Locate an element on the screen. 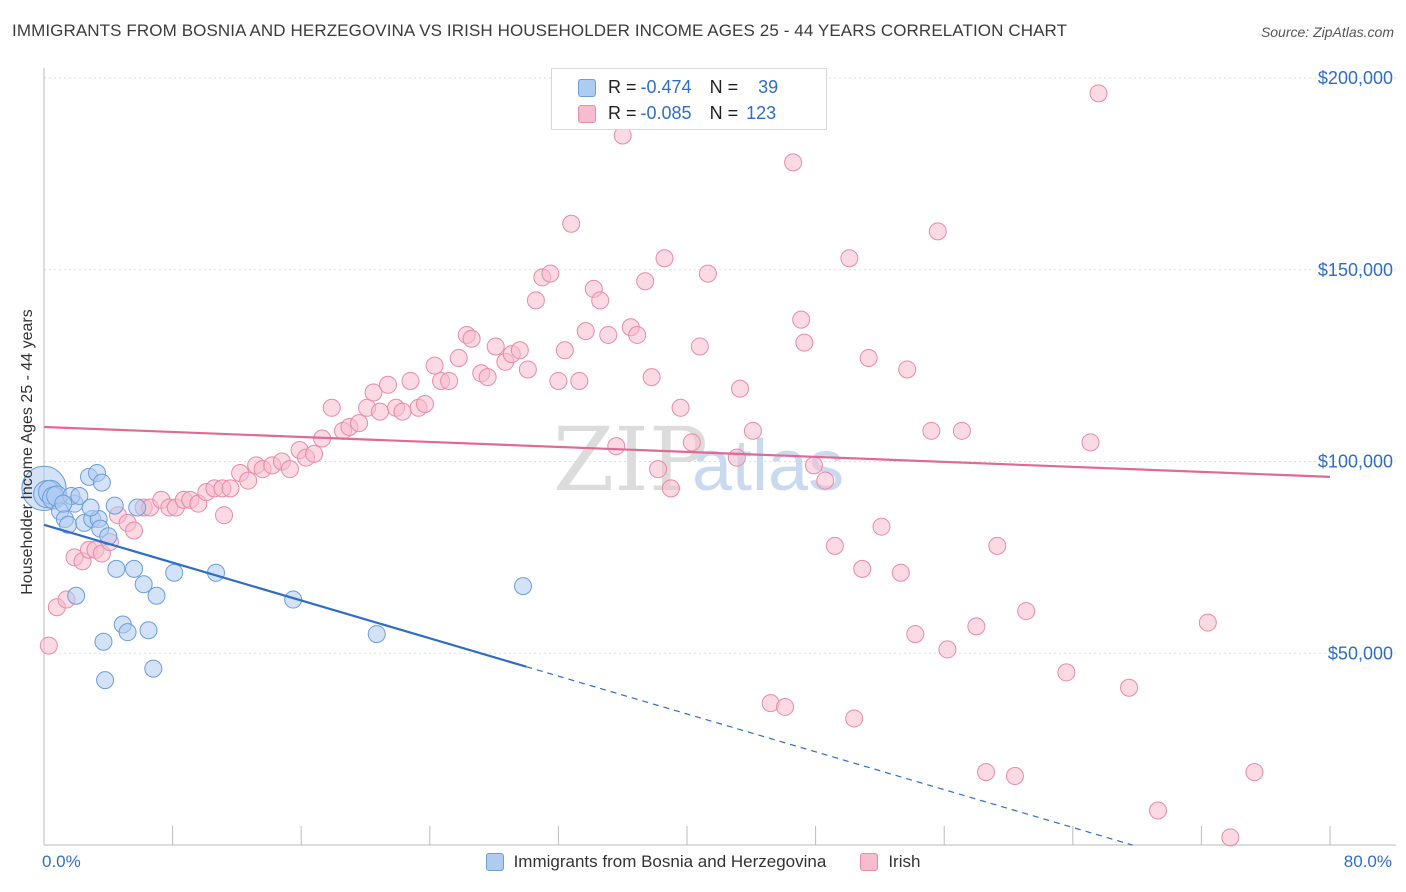 The image size is (1406, 892). x-tick-max: 80.0% is located at coordinates (1367, 861).